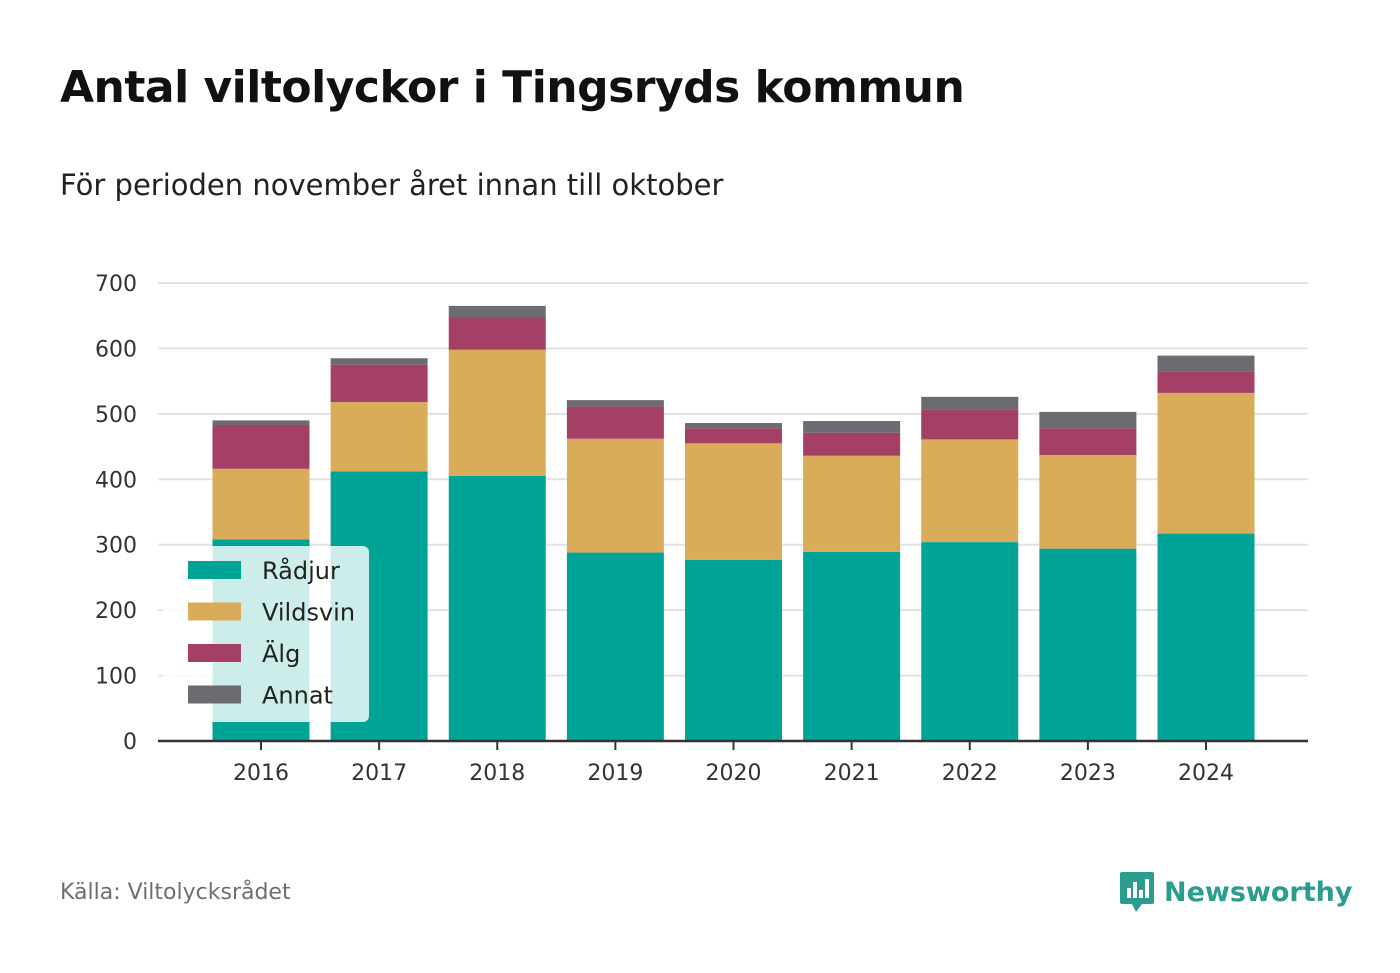  What do you see at coordinates (497, 311) in the screenshot?
I see `bar-2018-annat` at bounding box center [497, 311].